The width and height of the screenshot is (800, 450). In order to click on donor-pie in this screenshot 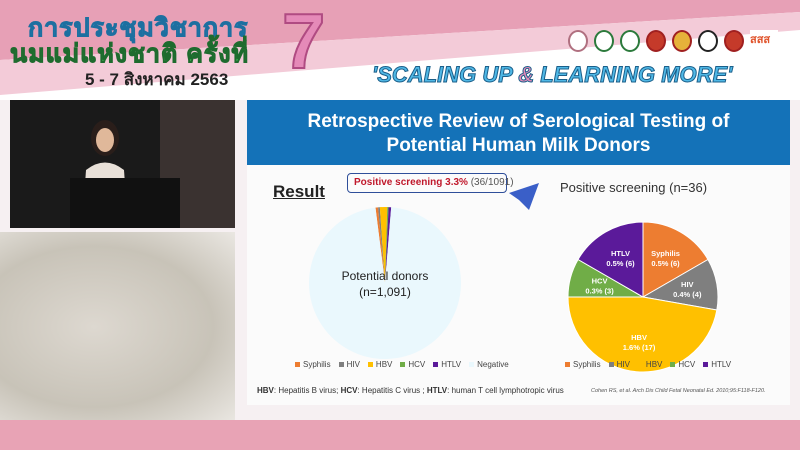, I will do `click(385, 283)`.